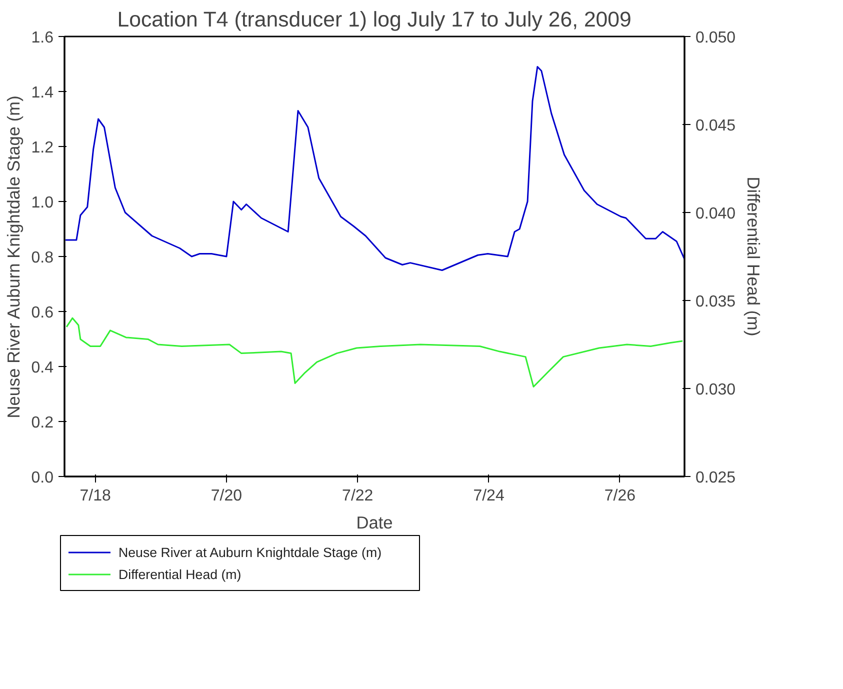 This screenshot has height=689, width=843. What do you see at coordinates (374, 20) in the screenshot?
I see `chart-title: Location T4 (transducer 1) log July 17 to July 26, 2009` at bounding box center [374, 20].